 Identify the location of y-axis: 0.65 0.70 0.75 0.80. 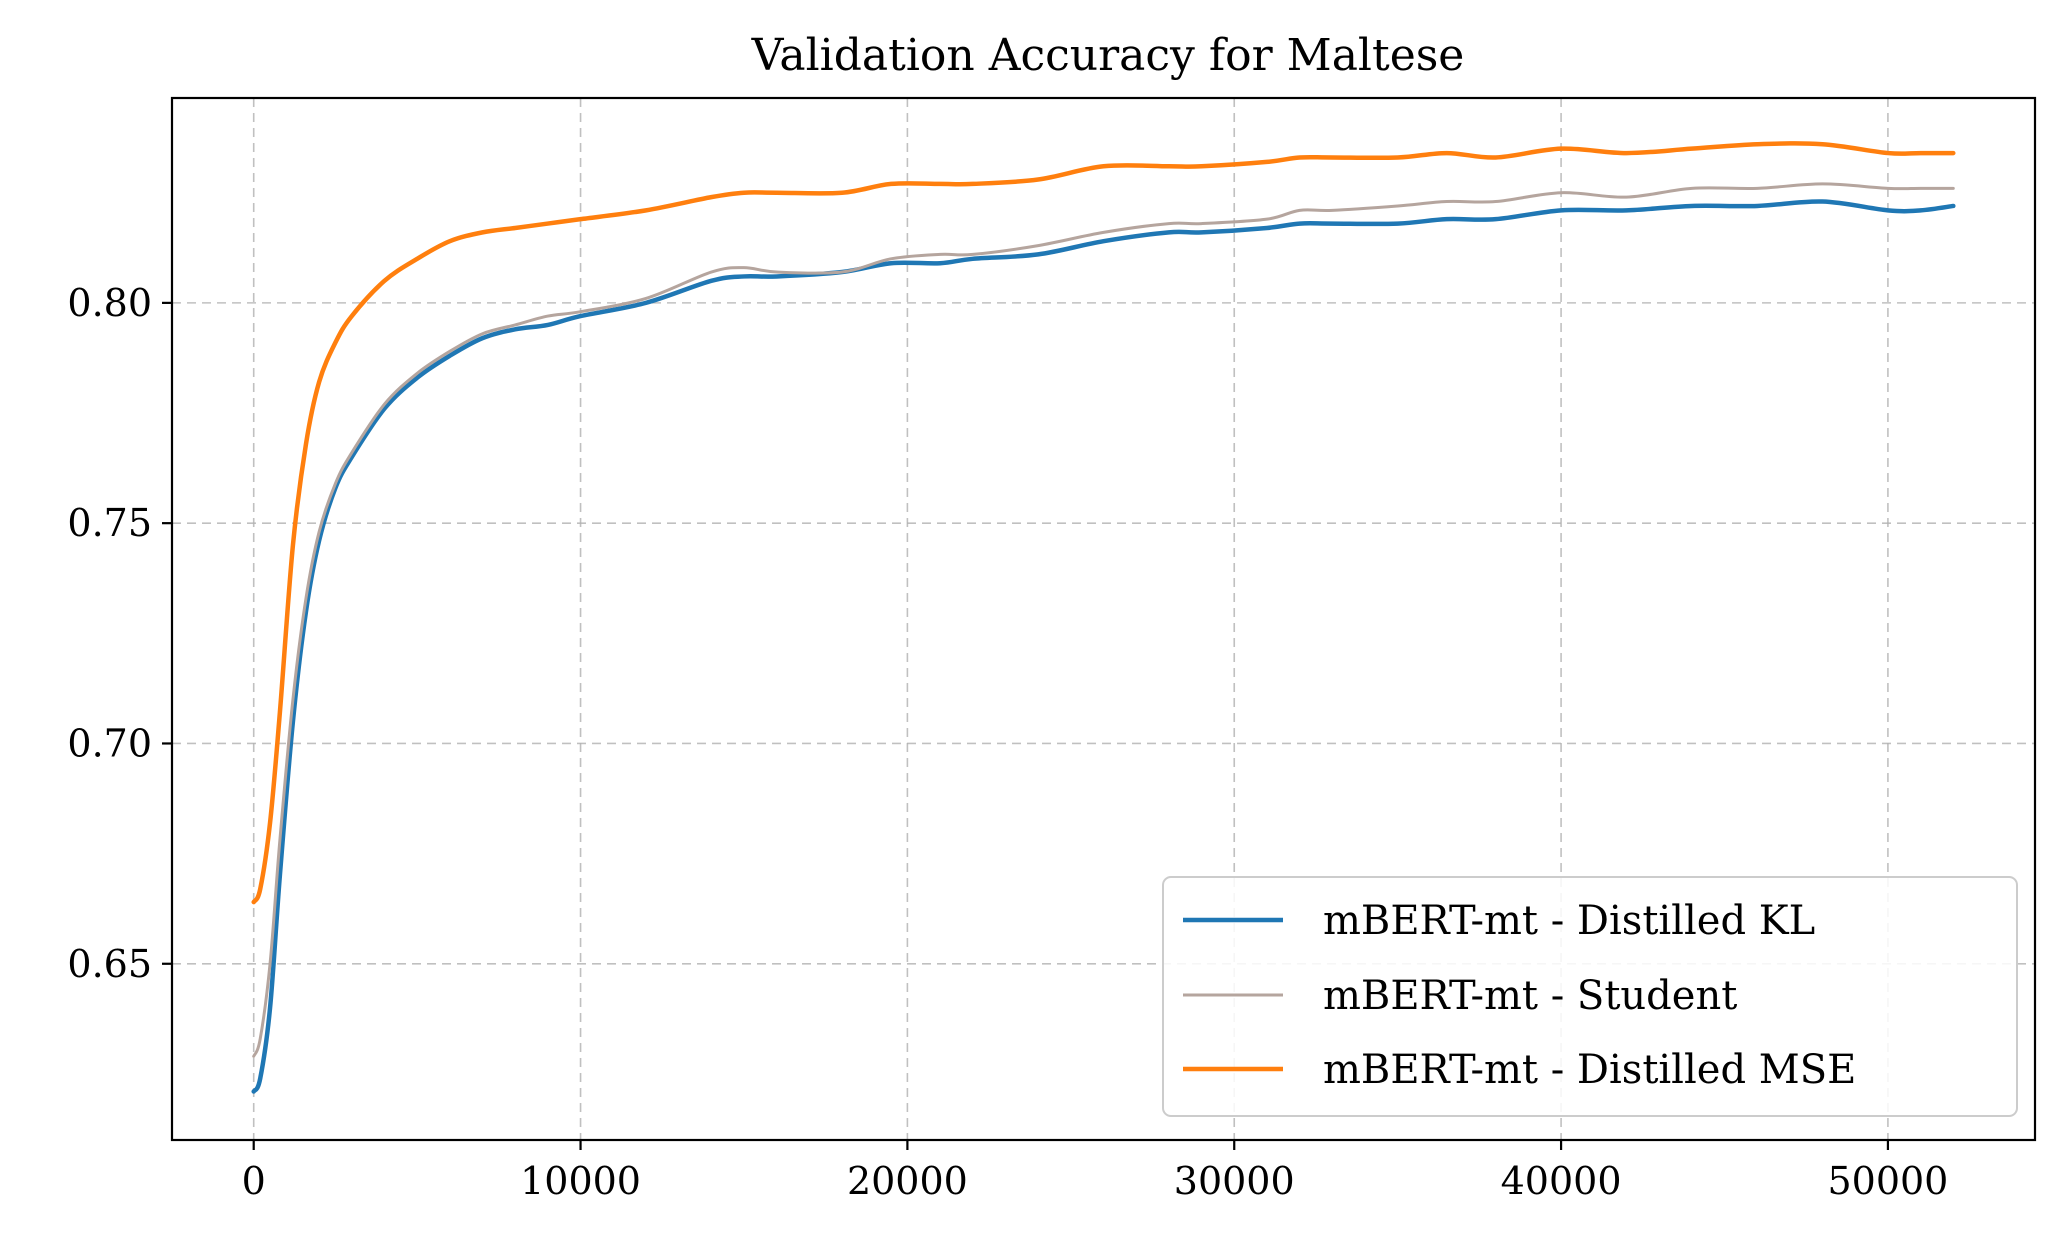
(119, 633).